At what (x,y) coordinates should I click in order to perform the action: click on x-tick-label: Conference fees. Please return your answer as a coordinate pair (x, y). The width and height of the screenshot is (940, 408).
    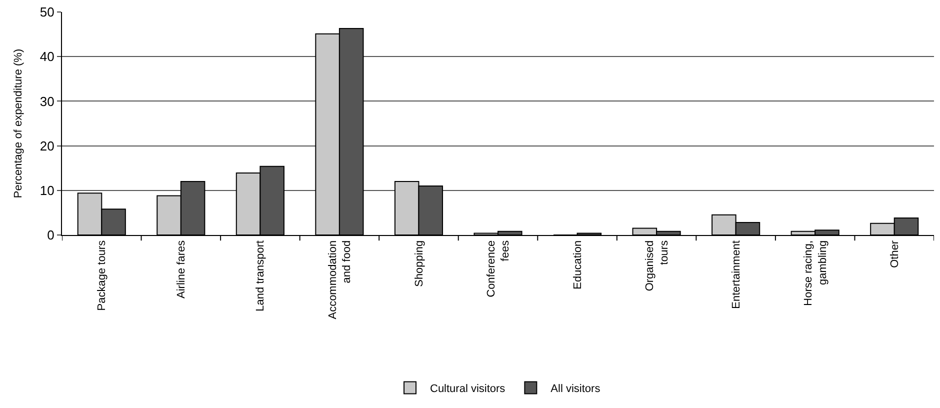
    Looking at the image, I should click on (498, 269).